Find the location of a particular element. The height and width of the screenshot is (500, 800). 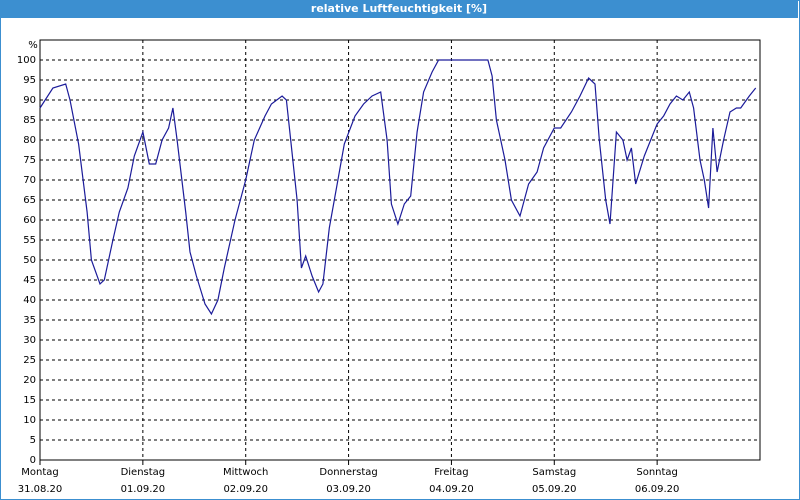

y-tick-label: 95 is located at coordinates (29, 80).